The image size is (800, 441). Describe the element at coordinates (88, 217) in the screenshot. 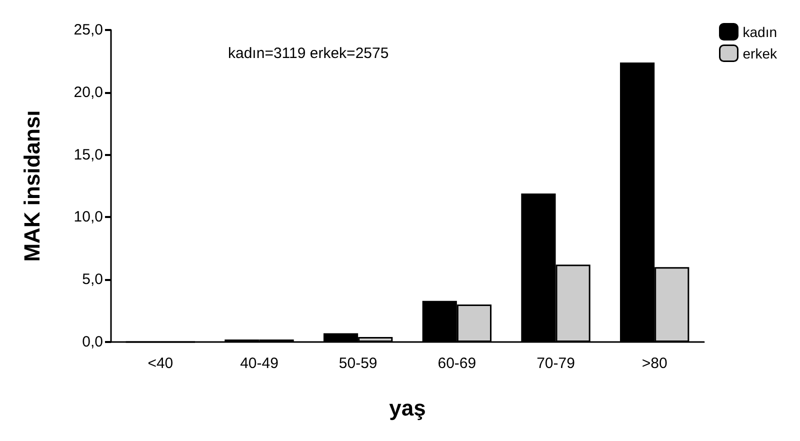

I see `y-tick-label: 10,0` at that location.